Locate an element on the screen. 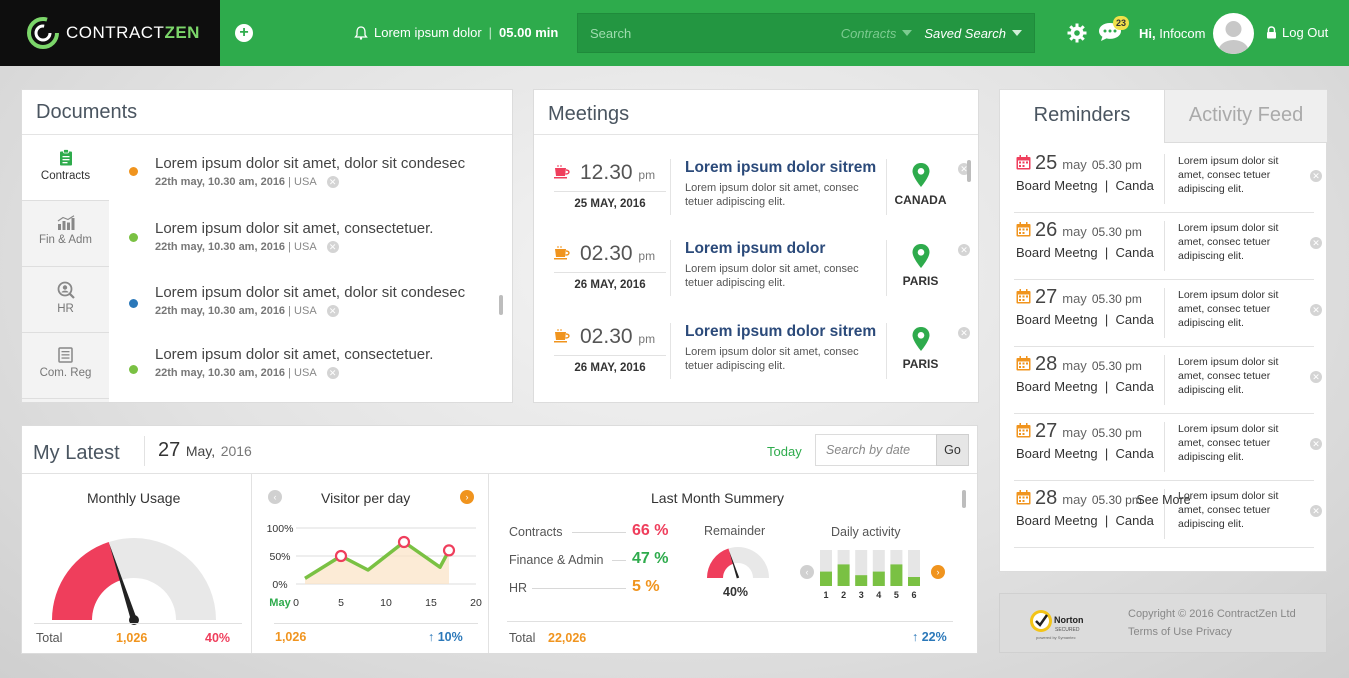 The width and height of the screenshot is (1349, 678). gear-icon is located at coordinates (1077, 33).